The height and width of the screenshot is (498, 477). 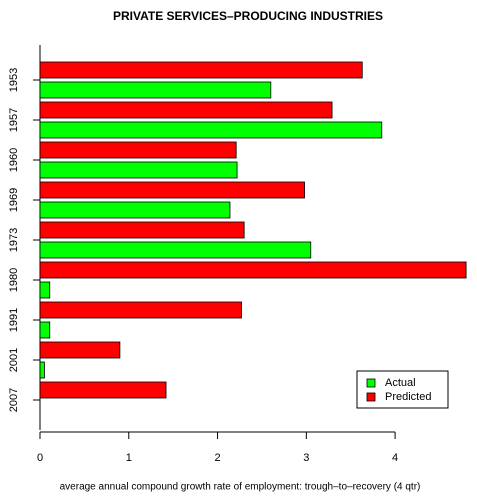 What do you see at coordinates (14, 160) in the screenshot?
I see `y-tick-label: 1960` at bounding box center [14, 160].